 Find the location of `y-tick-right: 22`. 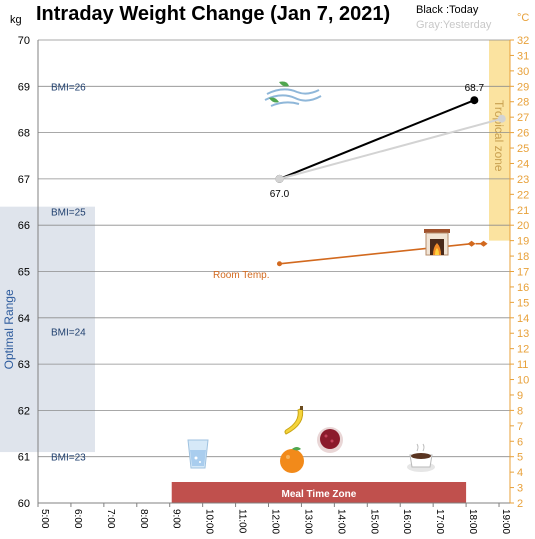

y-tick-right: 22 is located at coordinates (523, 195).